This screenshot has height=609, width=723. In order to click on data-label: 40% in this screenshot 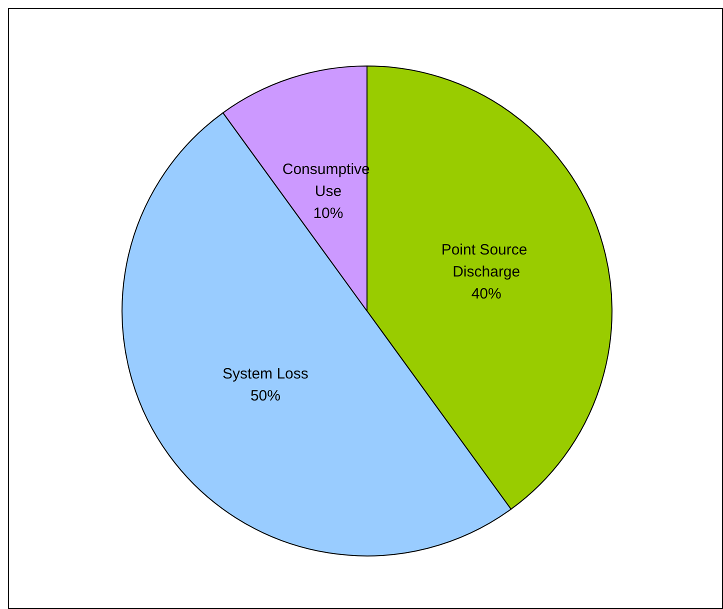, I will do `click(486, 294)`.